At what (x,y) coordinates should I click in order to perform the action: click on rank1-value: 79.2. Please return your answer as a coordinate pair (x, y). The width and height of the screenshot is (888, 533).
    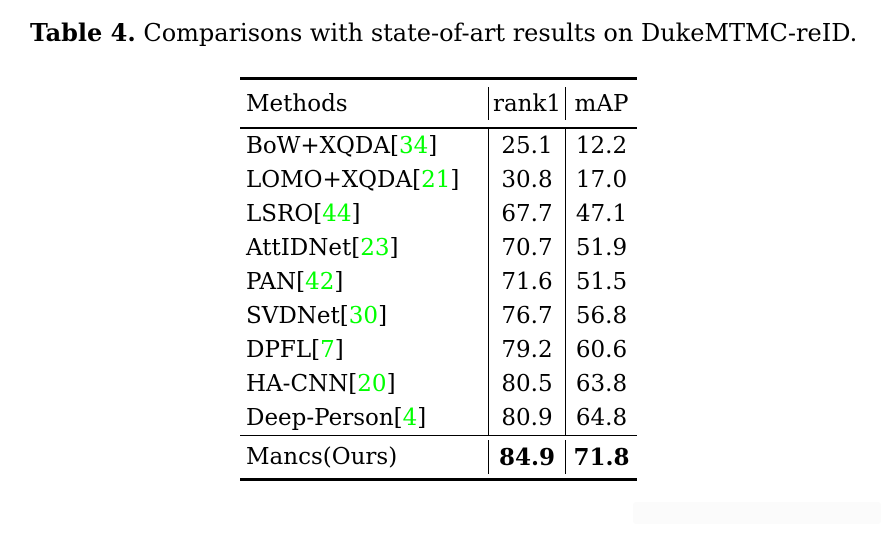
    Looking at the image, I should click on (526, 349).